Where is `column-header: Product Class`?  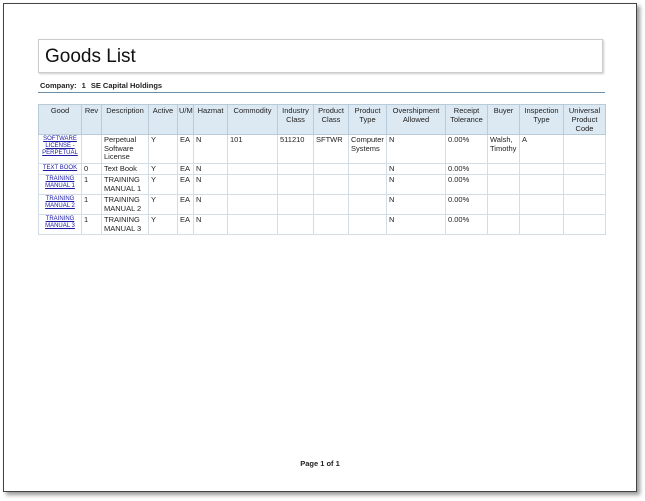 column-header: Product Class is located at coordinates (331, 119).